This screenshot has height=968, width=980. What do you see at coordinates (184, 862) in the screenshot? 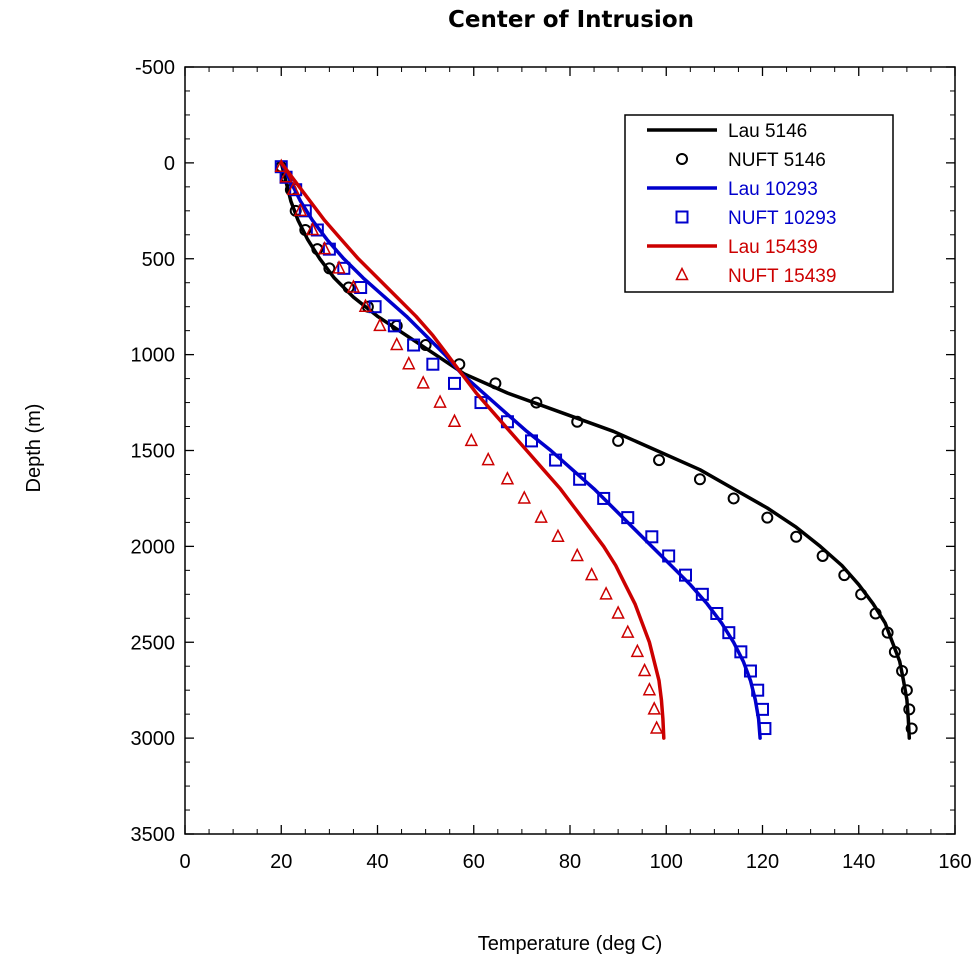
I see `x-tick-label: 0` at bounding box center [184, 862].